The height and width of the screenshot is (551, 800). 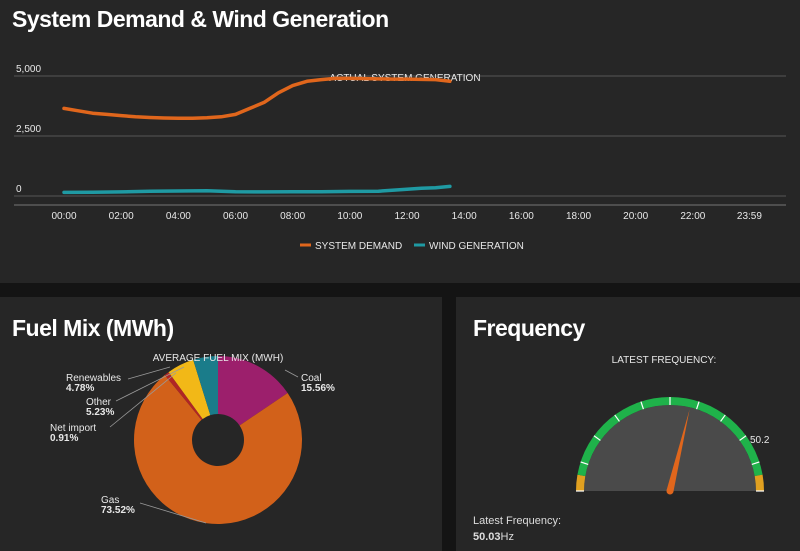 I want to click on x-tick-label: 20:00, so click(x=635, y=216).